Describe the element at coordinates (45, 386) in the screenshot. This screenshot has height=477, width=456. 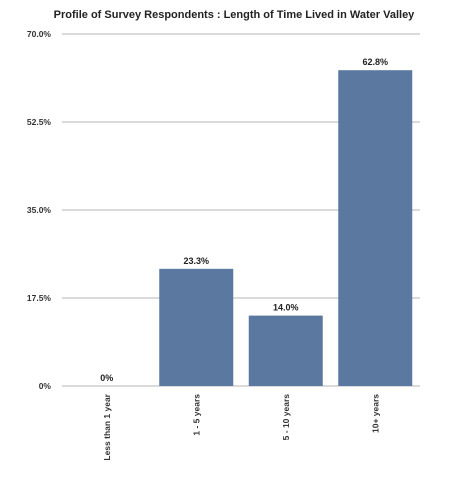
I see `y-tick-label: 0%` at that location.